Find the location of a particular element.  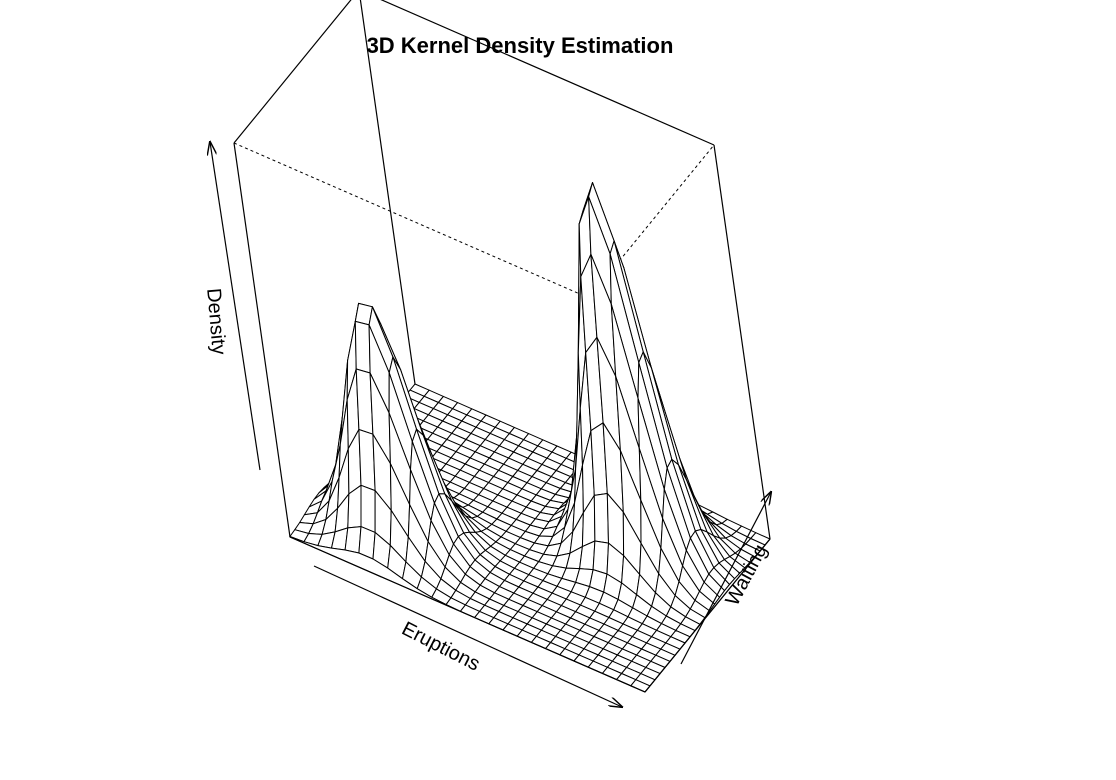

x-axis-arrow is located at coordinates (467, 636).